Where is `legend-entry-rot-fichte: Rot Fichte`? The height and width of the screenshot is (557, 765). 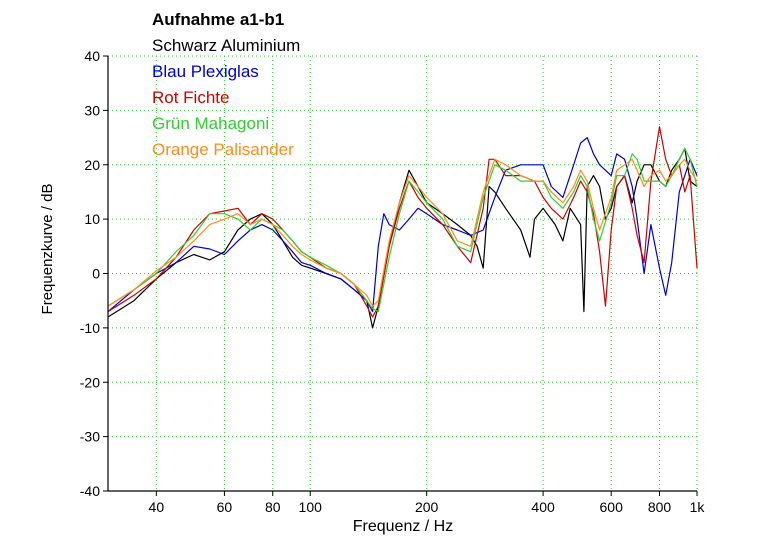 legend-entry-rot-fichte: Rot Fichte is located at coordinates (191, 97).